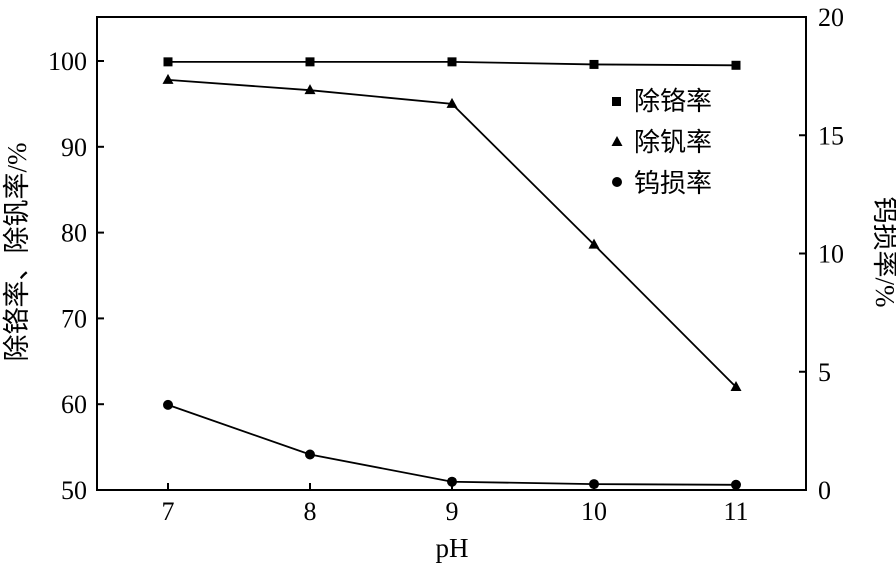 The width and height of the screenshot is (896, 566). What do you see at coordinates (824, 490) in the screenshot?
I see `right-y-tick-label: 0` at bounding box center [824, 490].